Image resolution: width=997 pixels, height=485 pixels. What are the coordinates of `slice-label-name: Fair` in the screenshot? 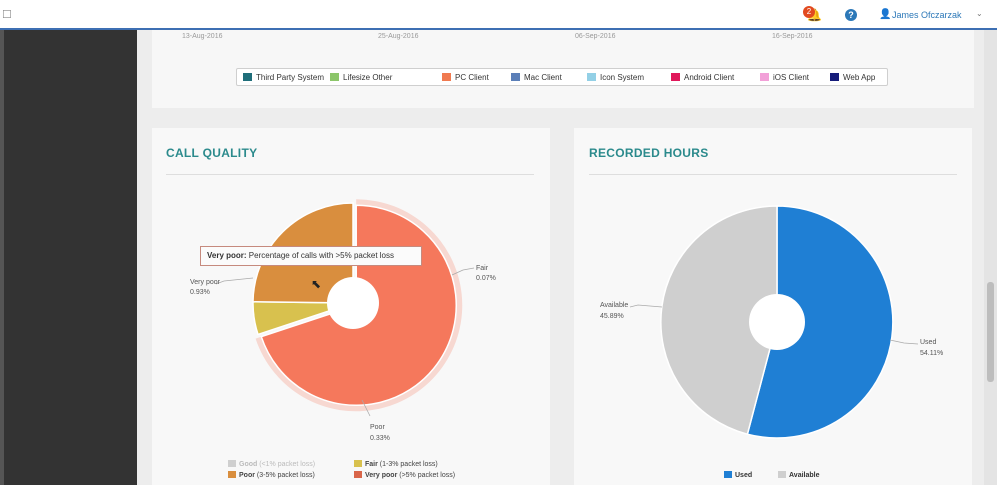 It's located at (482, 268).